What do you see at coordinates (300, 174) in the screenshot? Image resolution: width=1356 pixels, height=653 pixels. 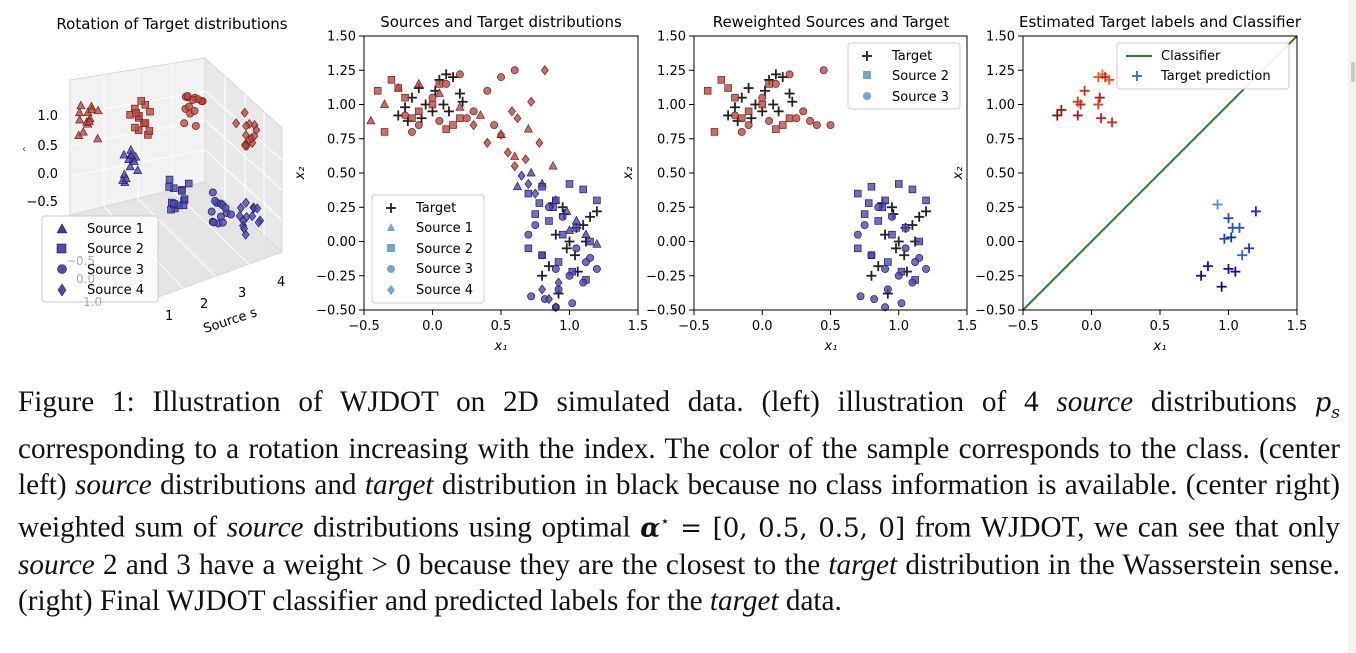 I see `panel2-ylabel: x₂` at bounding box center [300, 174].